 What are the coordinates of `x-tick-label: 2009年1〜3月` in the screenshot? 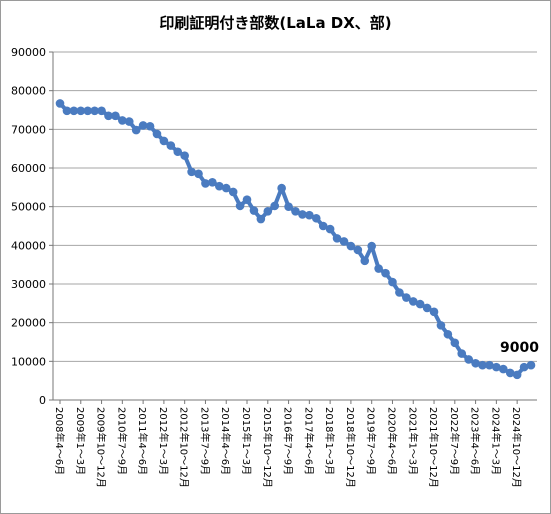 It's located at (80, 441).